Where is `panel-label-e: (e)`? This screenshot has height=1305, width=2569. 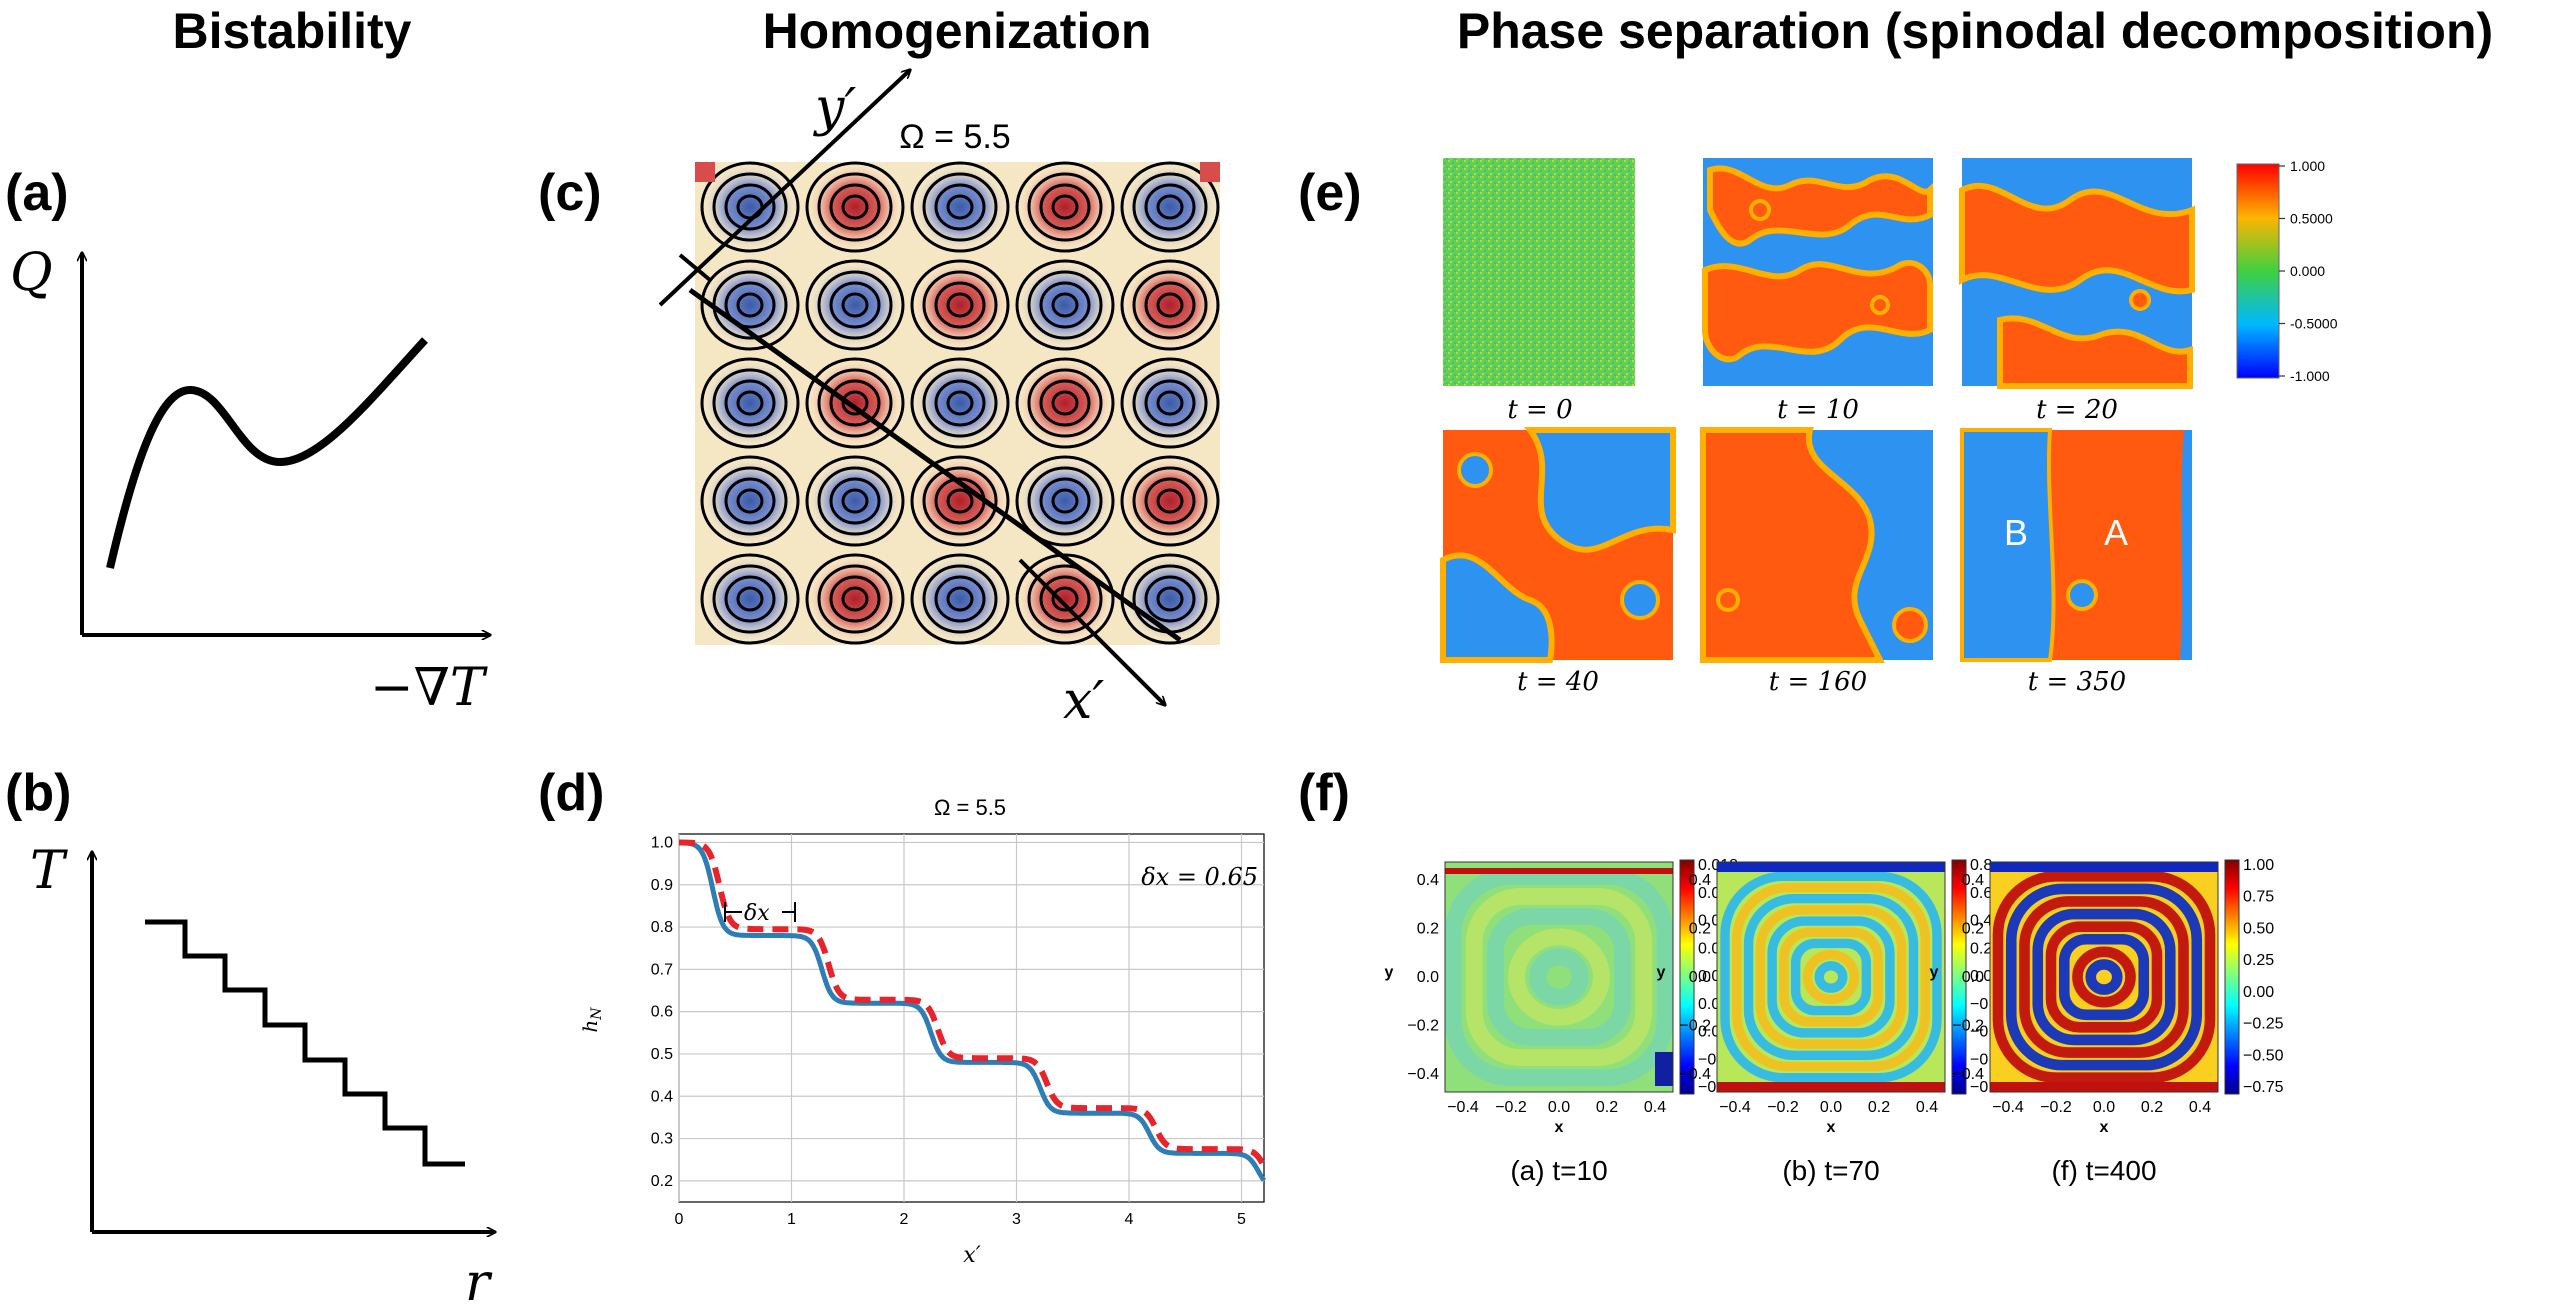 panel-label-e: (e) is located at coordinates (1330, 193).